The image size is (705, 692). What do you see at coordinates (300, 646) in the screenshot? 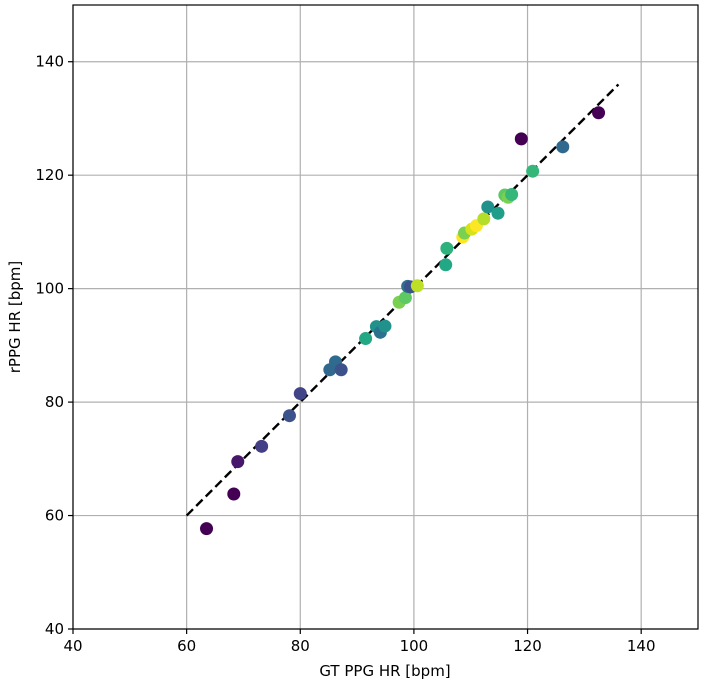
I see `x-tick-label: 80` at bounding box center [300, 646].